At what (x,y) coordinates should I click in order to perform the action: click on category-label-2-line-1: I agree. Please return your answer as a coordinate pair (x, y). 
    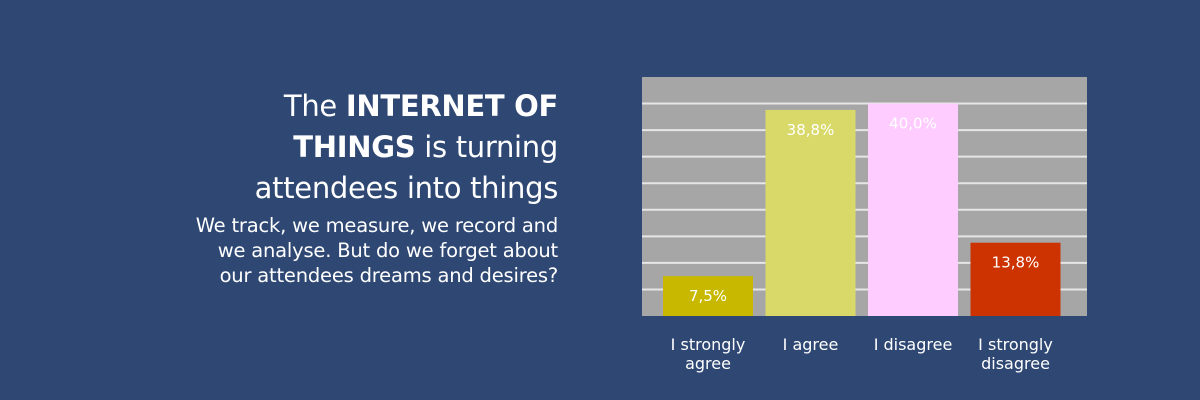
    Looking at the image, I should click on (811, 344).